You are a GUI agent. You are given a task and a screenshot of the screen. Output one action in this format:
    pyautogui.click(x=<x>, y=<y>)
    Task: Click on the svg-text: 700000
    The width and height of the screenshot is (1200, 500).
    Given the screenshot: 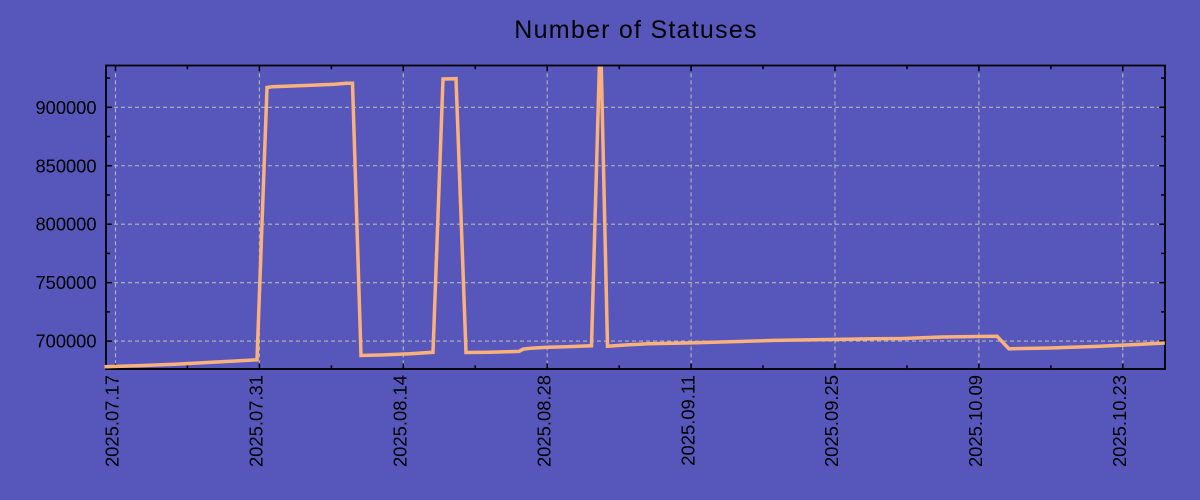 What is the action you would take?
    pyautogui.click(x=65, y=341)
    